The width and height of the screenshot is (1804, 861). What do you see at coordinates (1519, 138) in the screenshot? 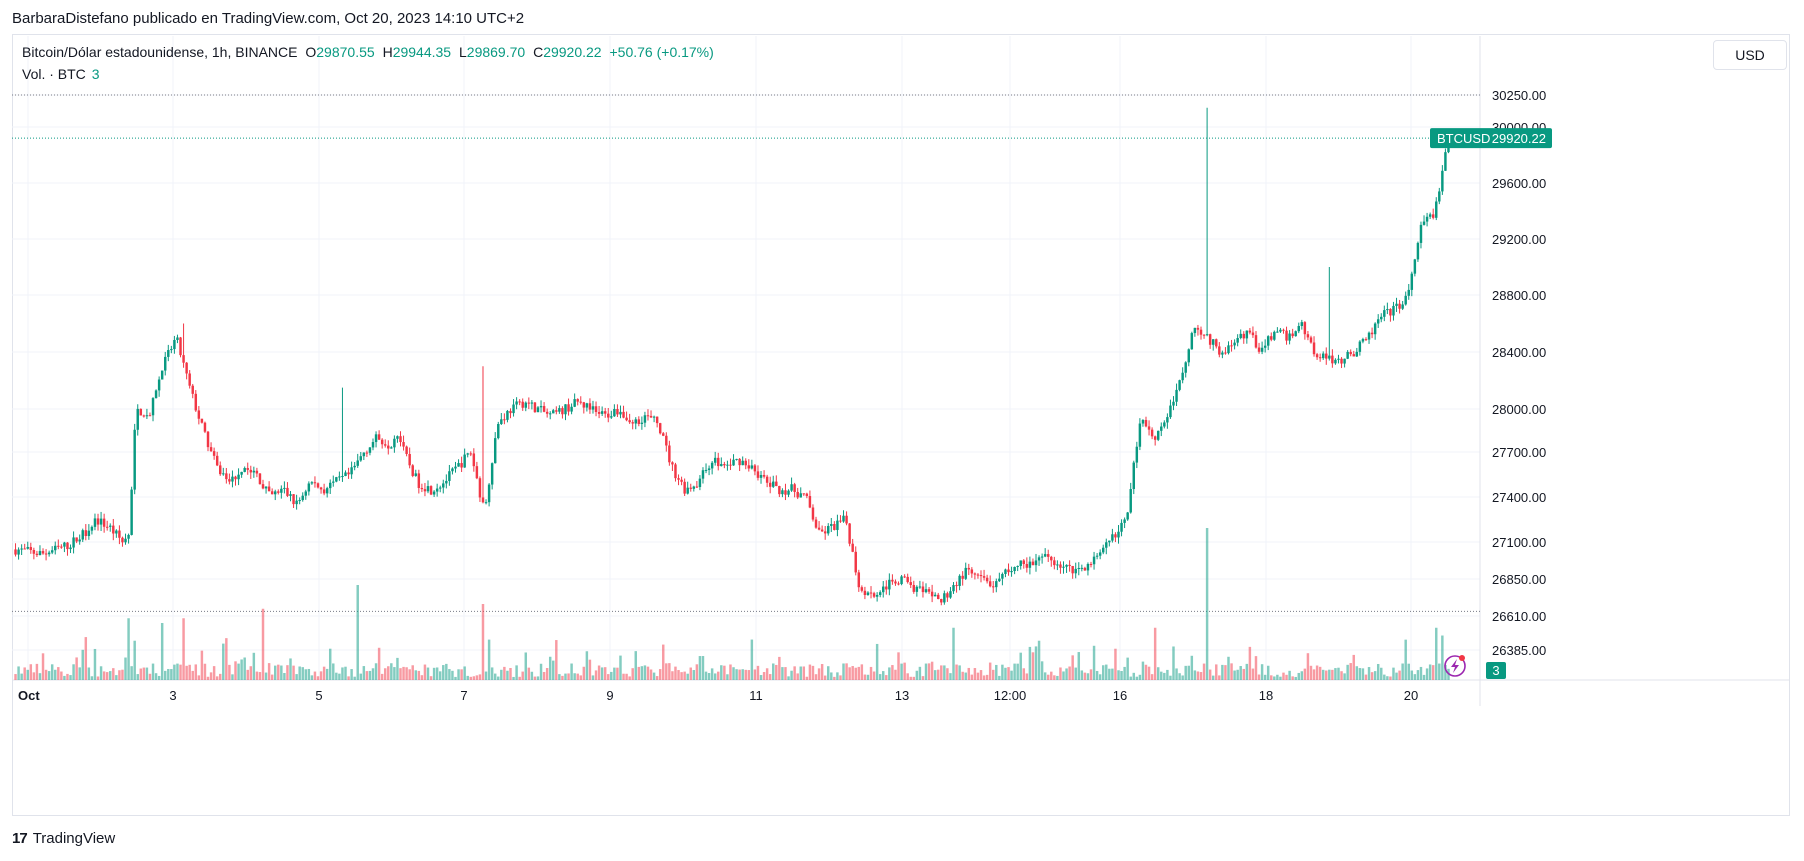
I see `last-price-value: 29920.22` at bounding box center [1519, 138].